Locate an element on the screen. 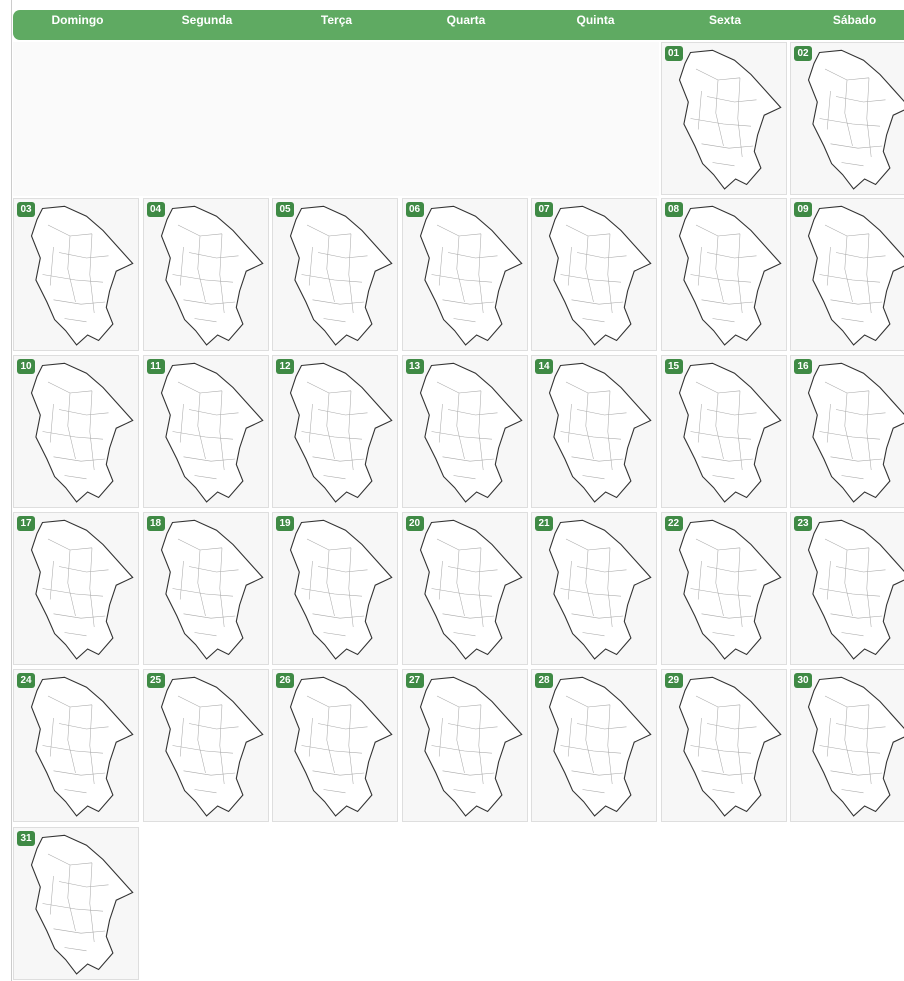 Image resolution: width=904 pixels, height=981 pixels. day-cell: 05 is located at coordinates (335, 274).